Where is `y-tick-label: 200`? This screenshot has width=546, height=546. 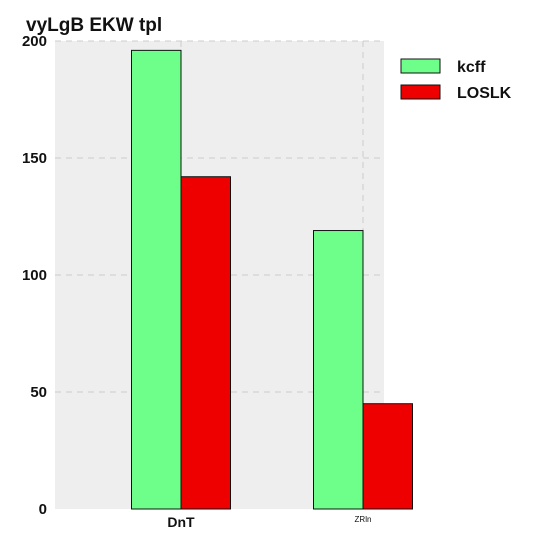
y-tick-label: 200 is located at coordinates (34, 41).